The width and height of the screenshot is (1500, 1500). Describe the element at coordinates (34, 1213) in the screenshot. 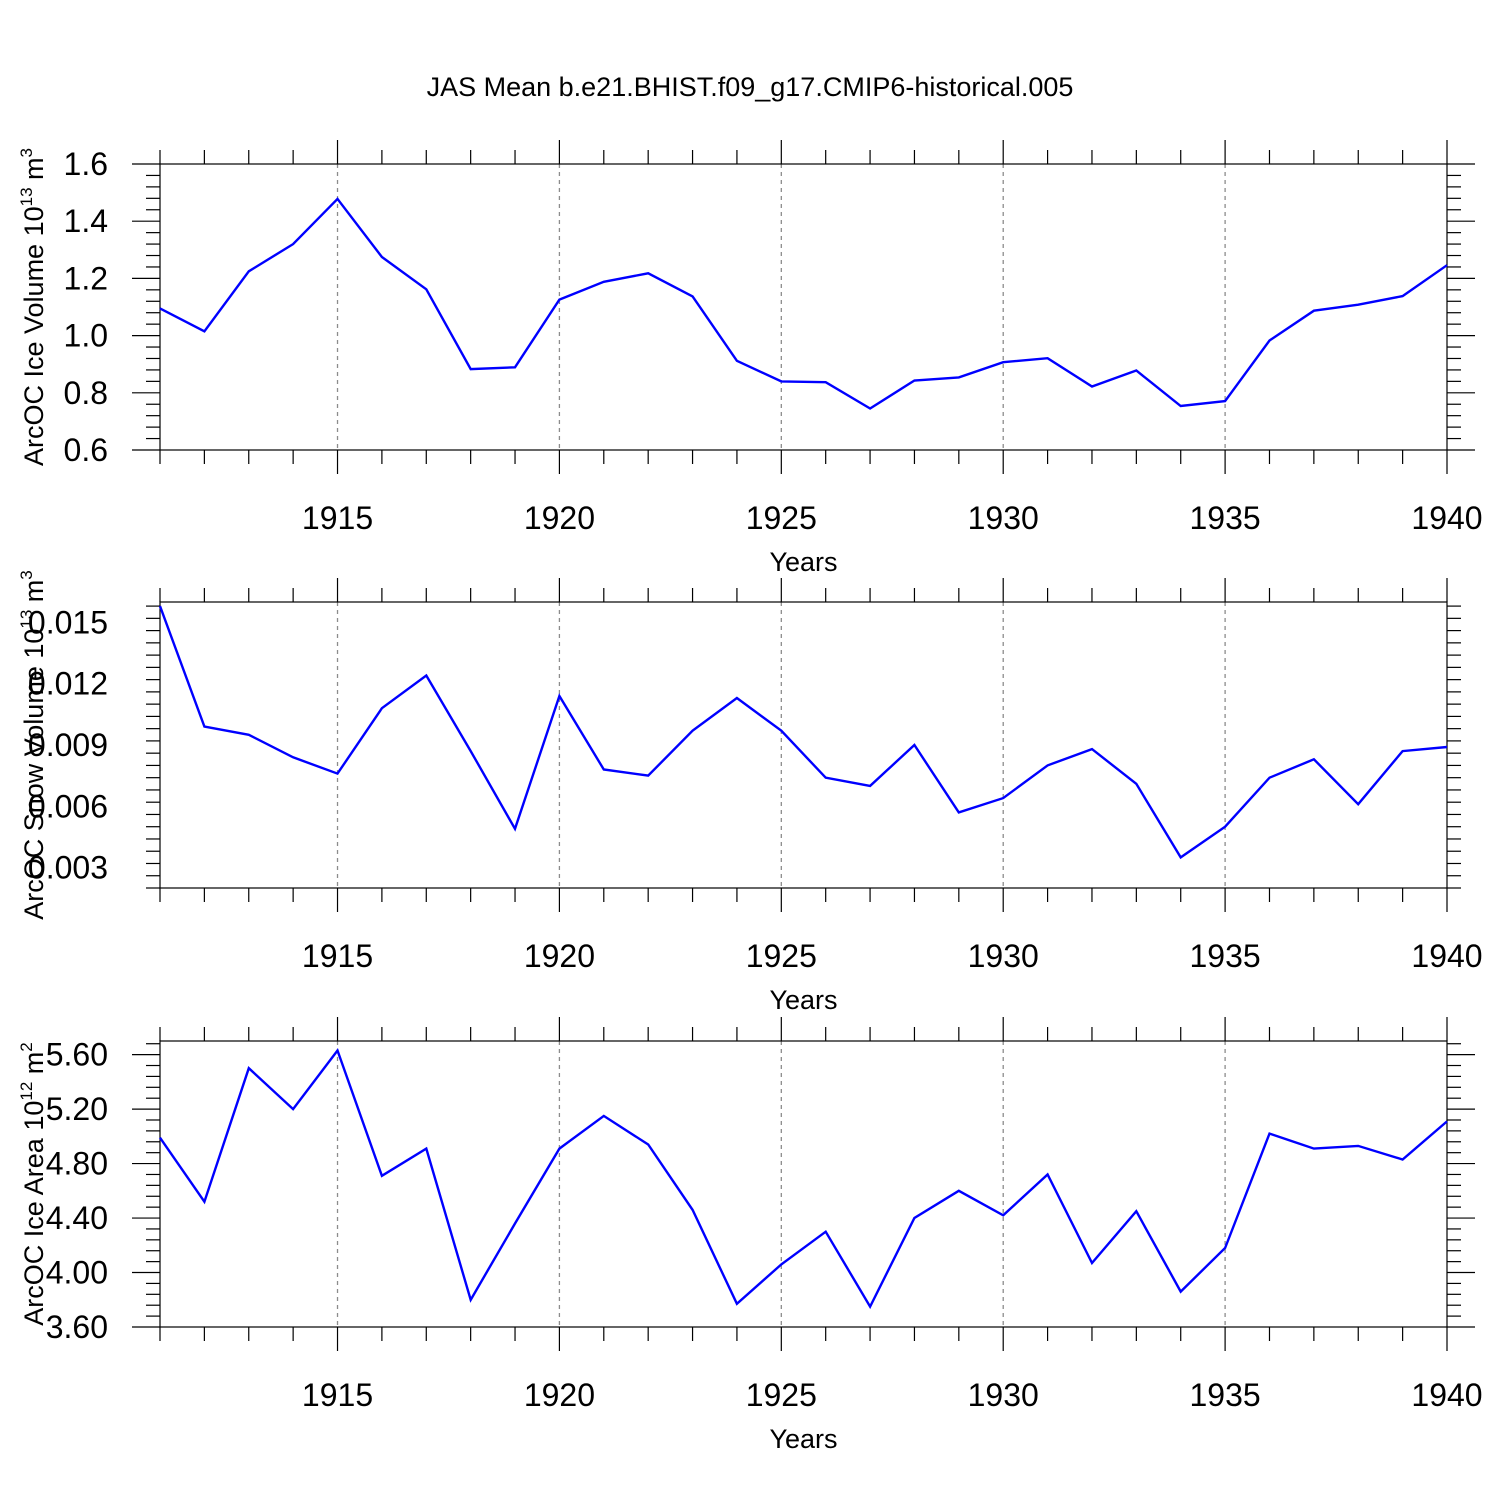

I see `y-axis-label-main: ArcOC Ice Area 10` at that location.